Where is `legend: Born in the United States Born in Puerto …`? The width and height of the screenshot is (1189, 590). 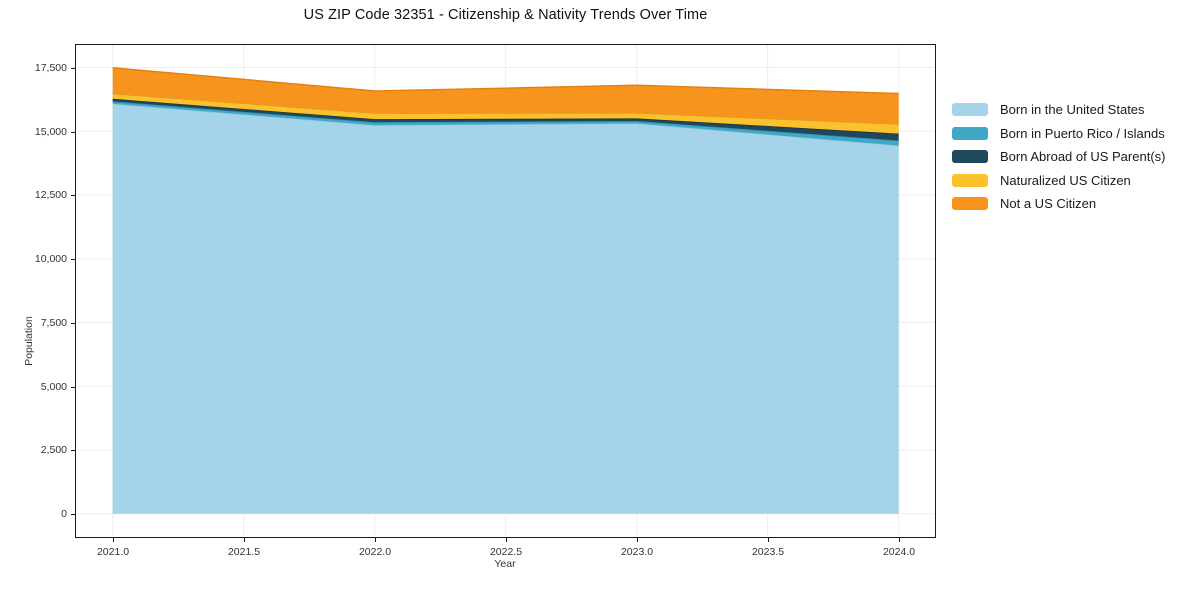
legend: Born in the United States Born in Puerto … is located at coordinates (1058, 157).